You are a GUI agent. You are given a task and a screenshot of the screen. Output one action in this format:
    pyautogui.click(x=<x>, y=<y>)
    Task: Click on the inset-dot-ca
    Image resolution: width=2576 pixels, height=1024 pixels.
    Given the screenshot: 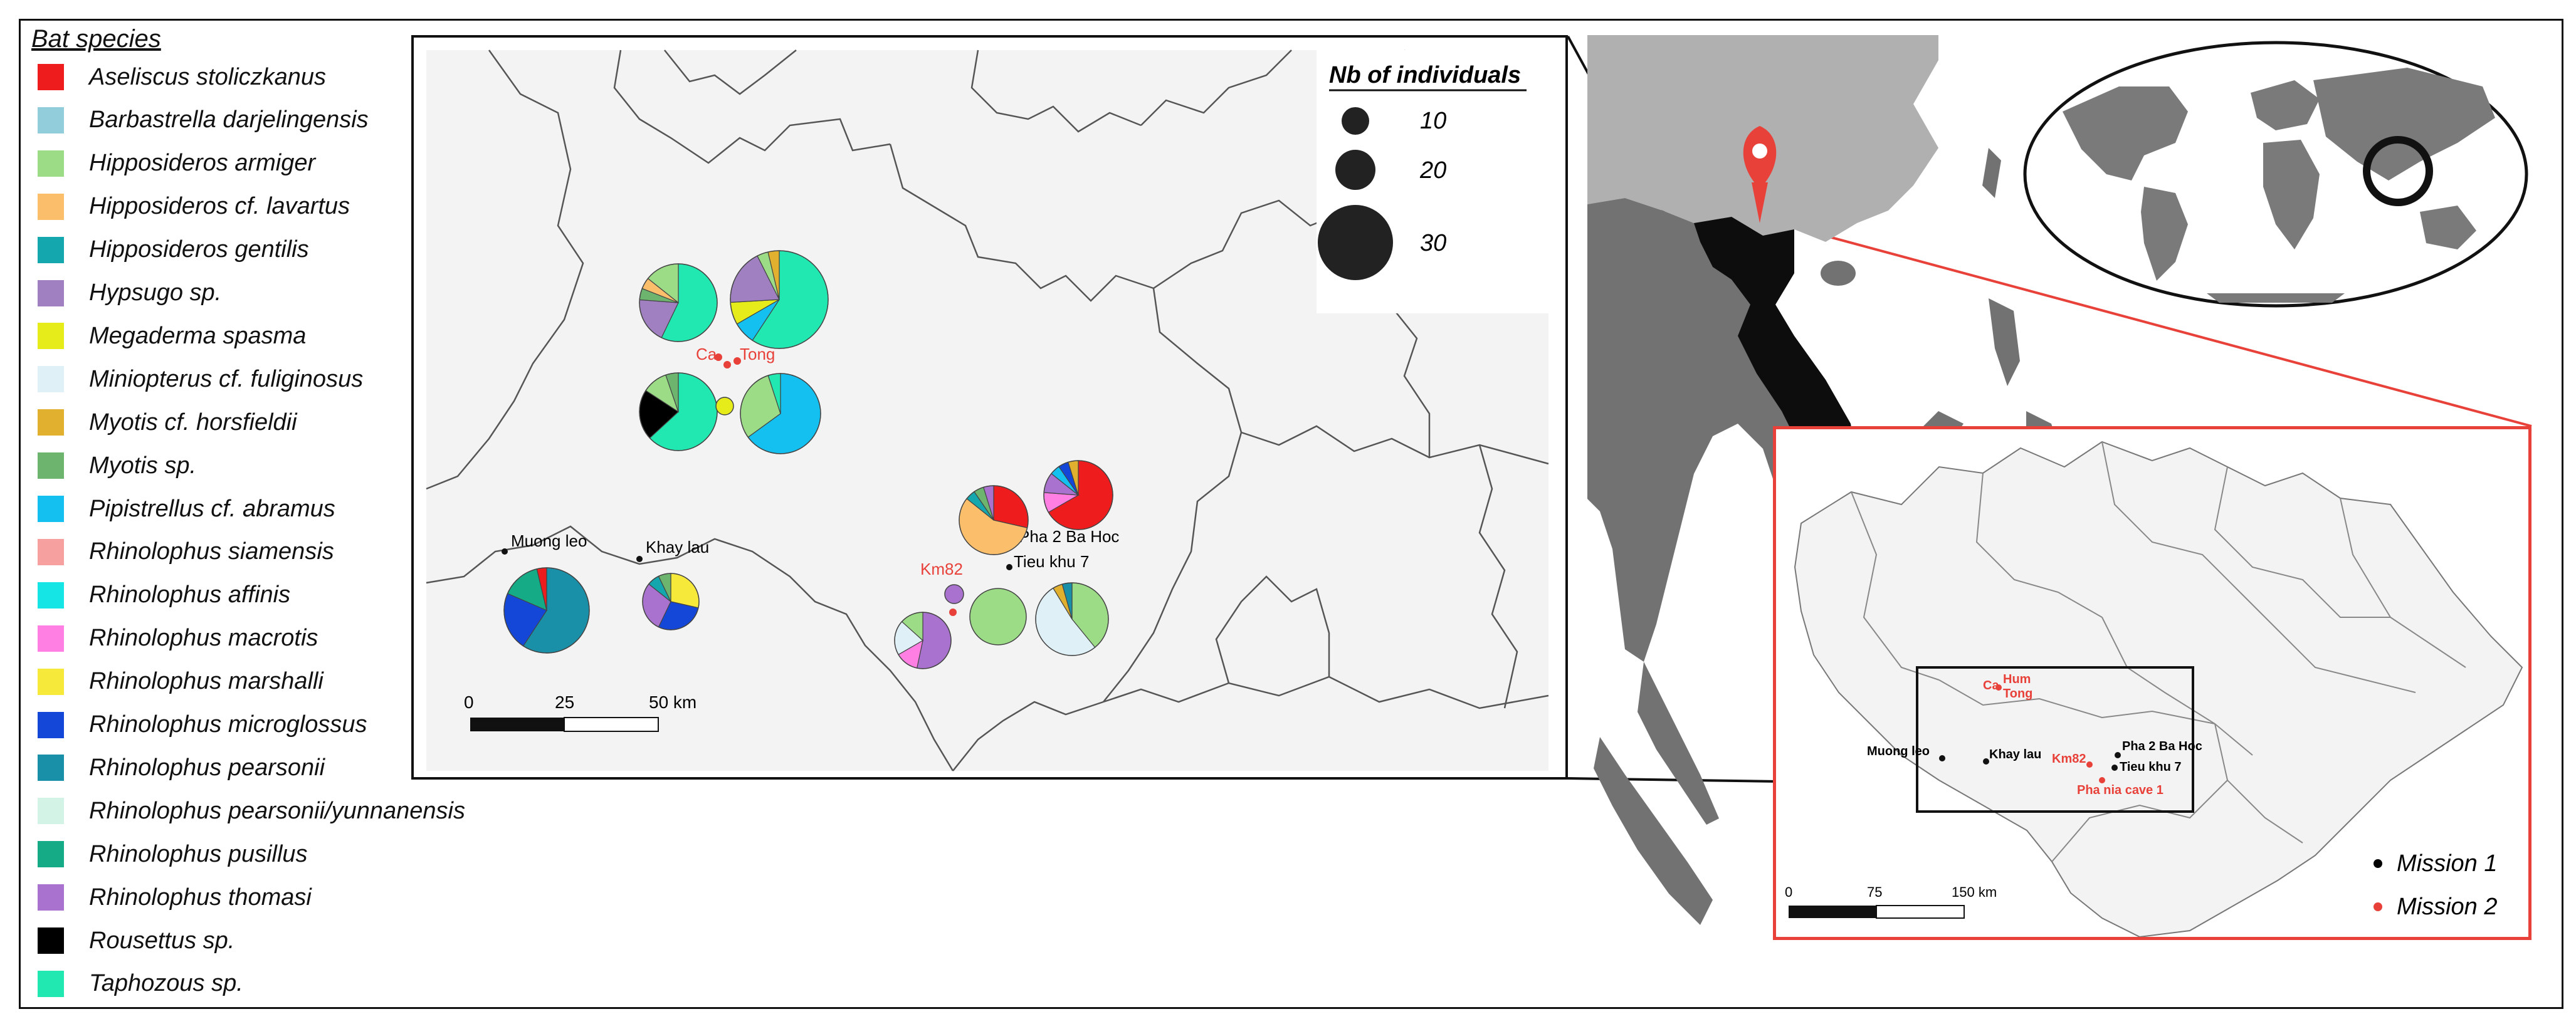 What is the action you would take?
    pyautogui.click(x=1998, y=687)
    